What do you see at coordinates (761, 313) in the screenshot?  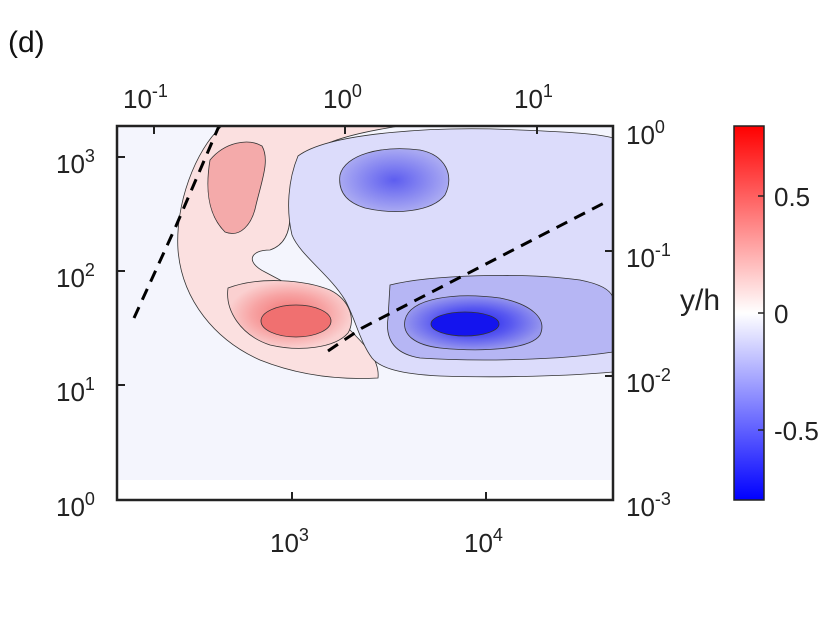 I see `colorbar-ticks` at bounding box center [761, 313].